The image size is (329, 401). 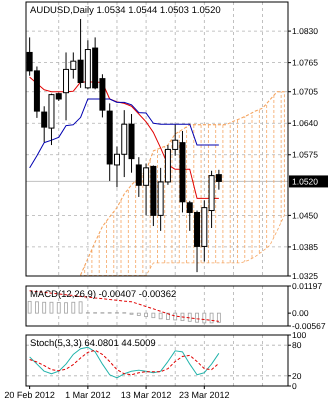 I want to click on chart-title: Stoch(5,3,3) 64.0801 44.5009, so click(x=93, y=343).